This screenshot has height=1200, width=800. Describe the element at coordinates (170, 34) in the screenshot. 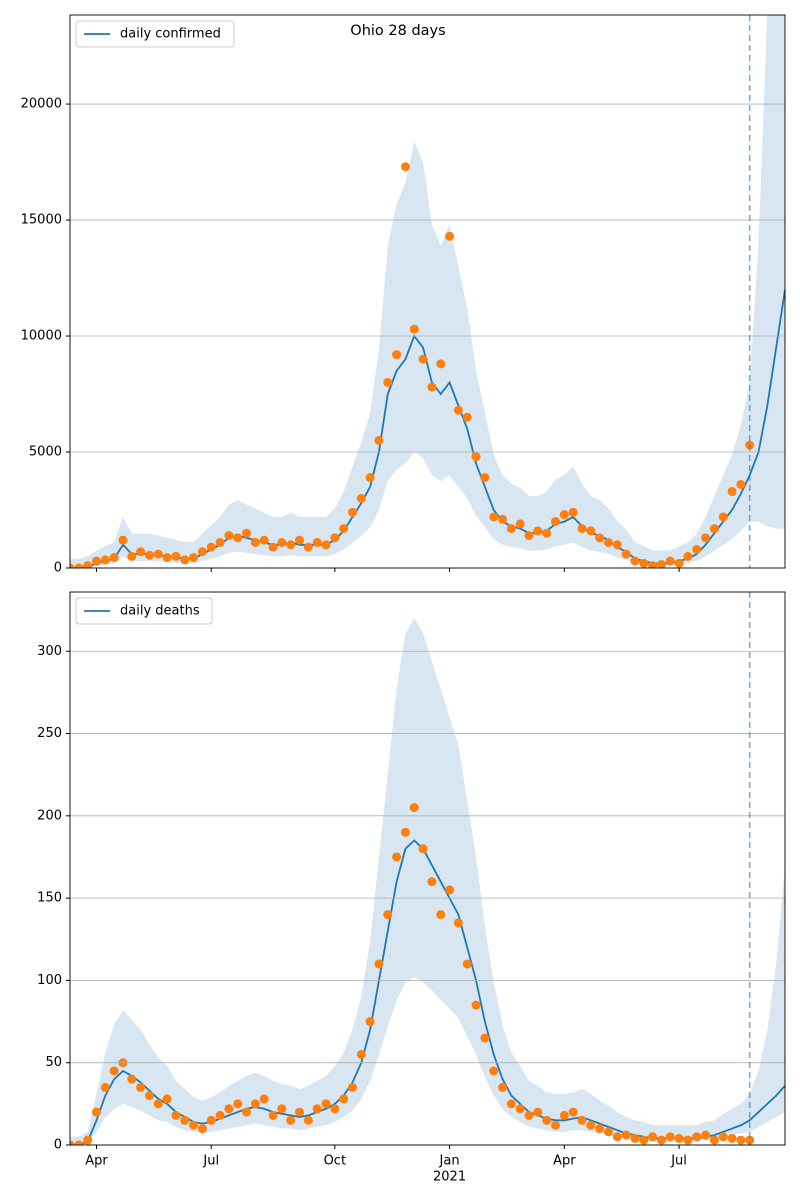

I see `legend-label: daily confirmed` at that location.